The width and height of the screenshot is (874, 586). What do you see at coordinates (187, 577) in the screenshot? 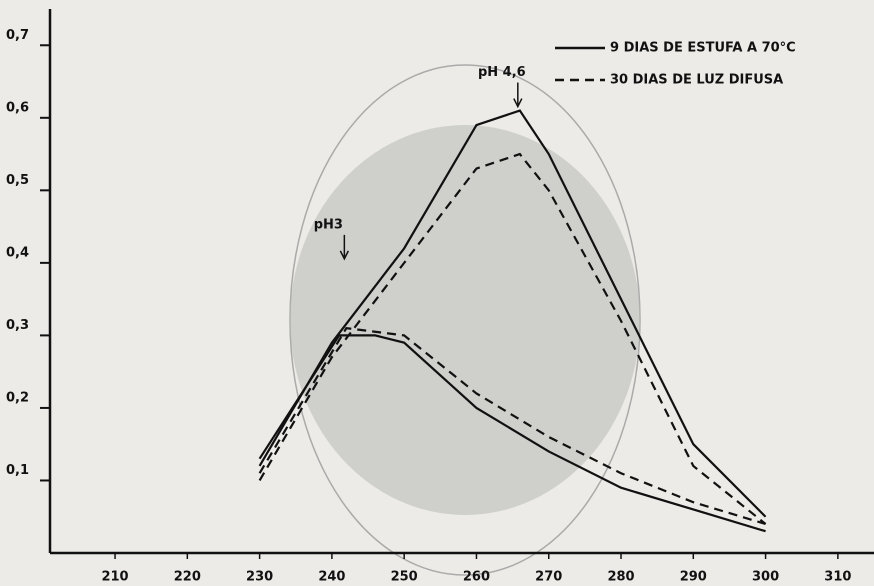
I see `x-tick-label: 220` at bounding box center [187, 577].